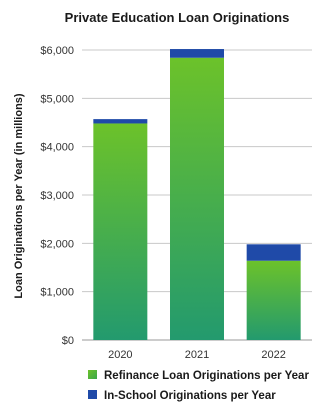 The height and width of the screenshot is (410, 325). I want to click on y-tick-labels: $0 $1,000 $2,000 $3,000 $4,000 $5,000 $6,000, so click(57, 196).